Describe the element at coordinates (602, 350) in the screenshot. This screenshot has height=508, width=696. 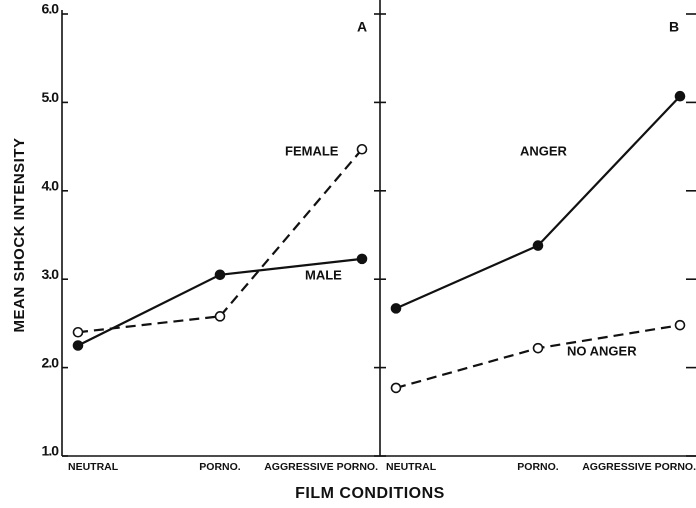
I see `series-label: NO ANGER` at that location.